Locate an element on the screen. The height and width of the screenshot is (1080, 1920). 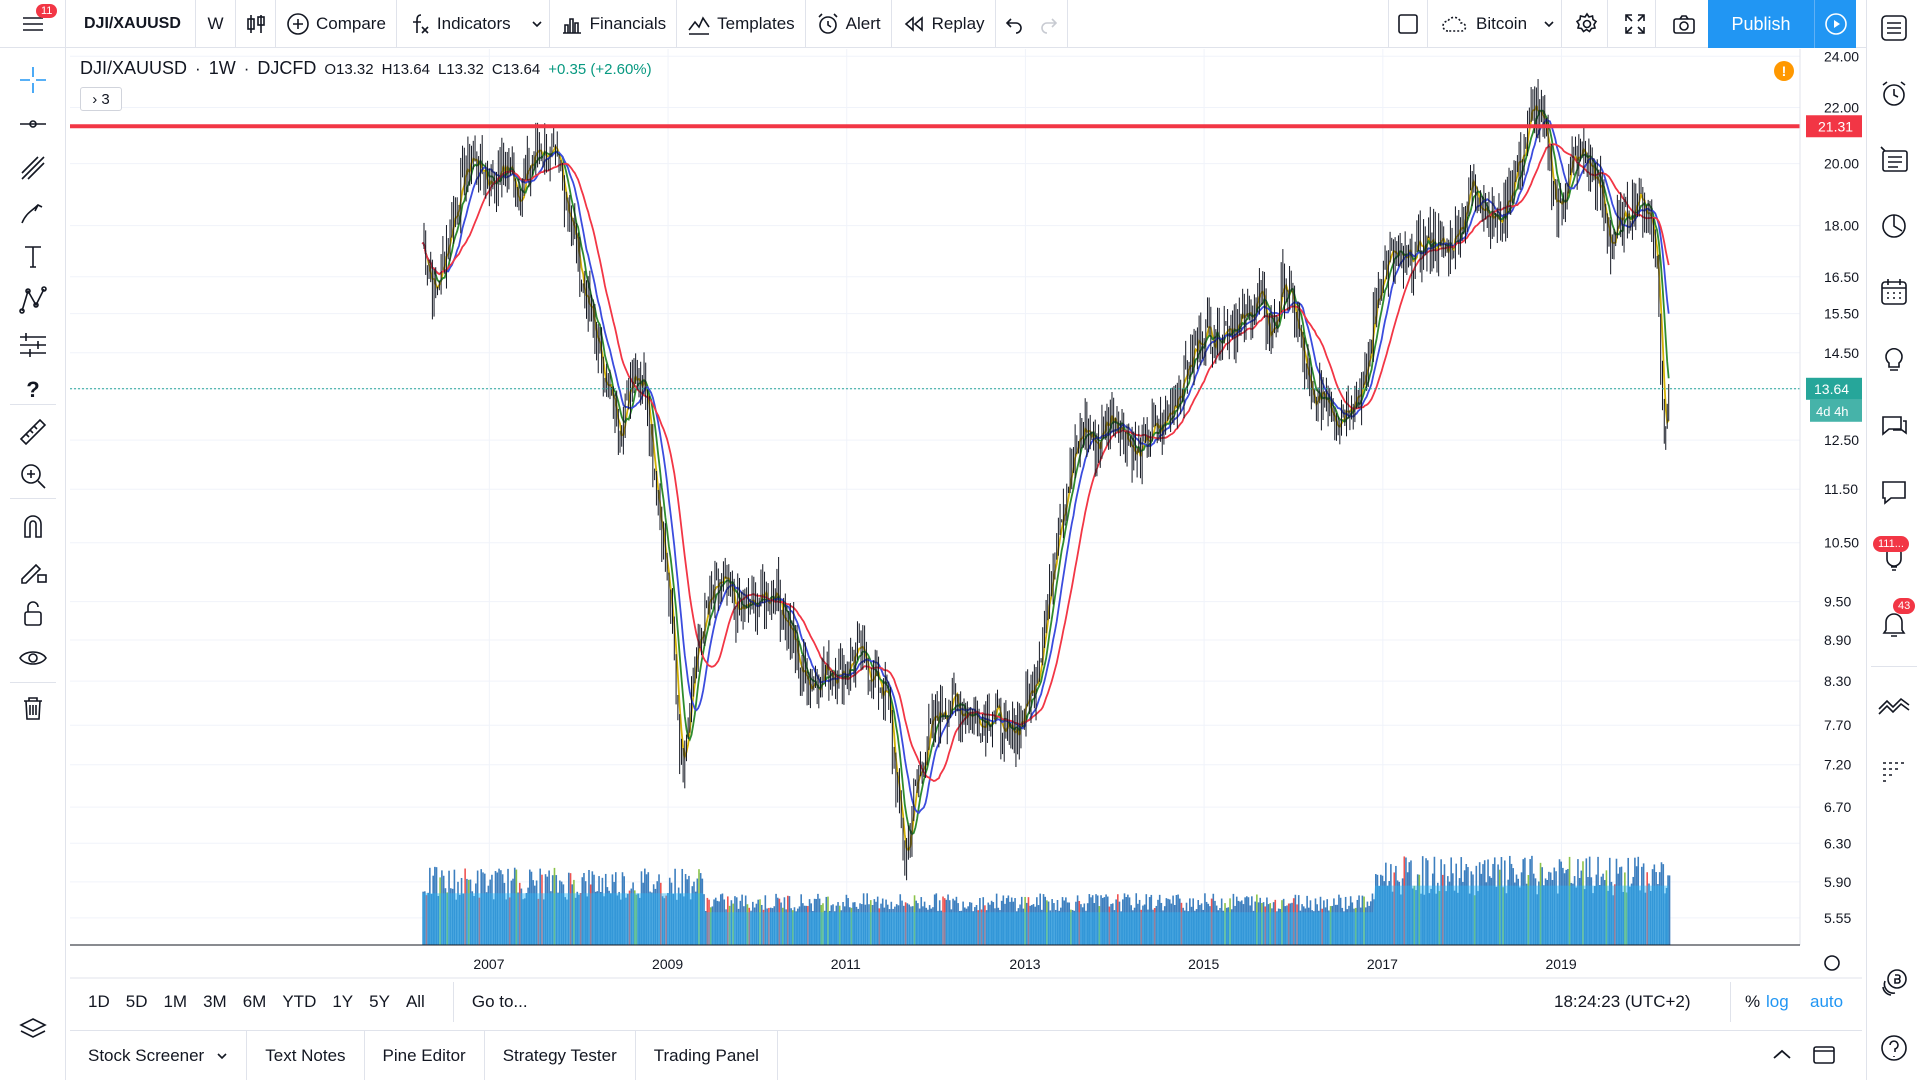
help-tool: ? is located at coordinates (33, 390).